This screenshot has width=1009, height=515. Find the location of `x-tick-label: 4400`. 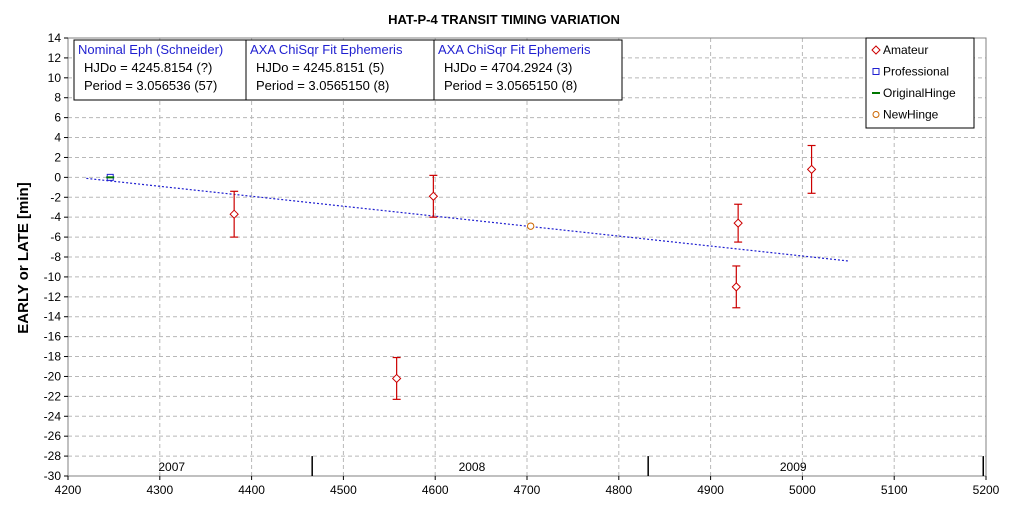

x-tick-label: 4400 is located at coordinates (251, 490).